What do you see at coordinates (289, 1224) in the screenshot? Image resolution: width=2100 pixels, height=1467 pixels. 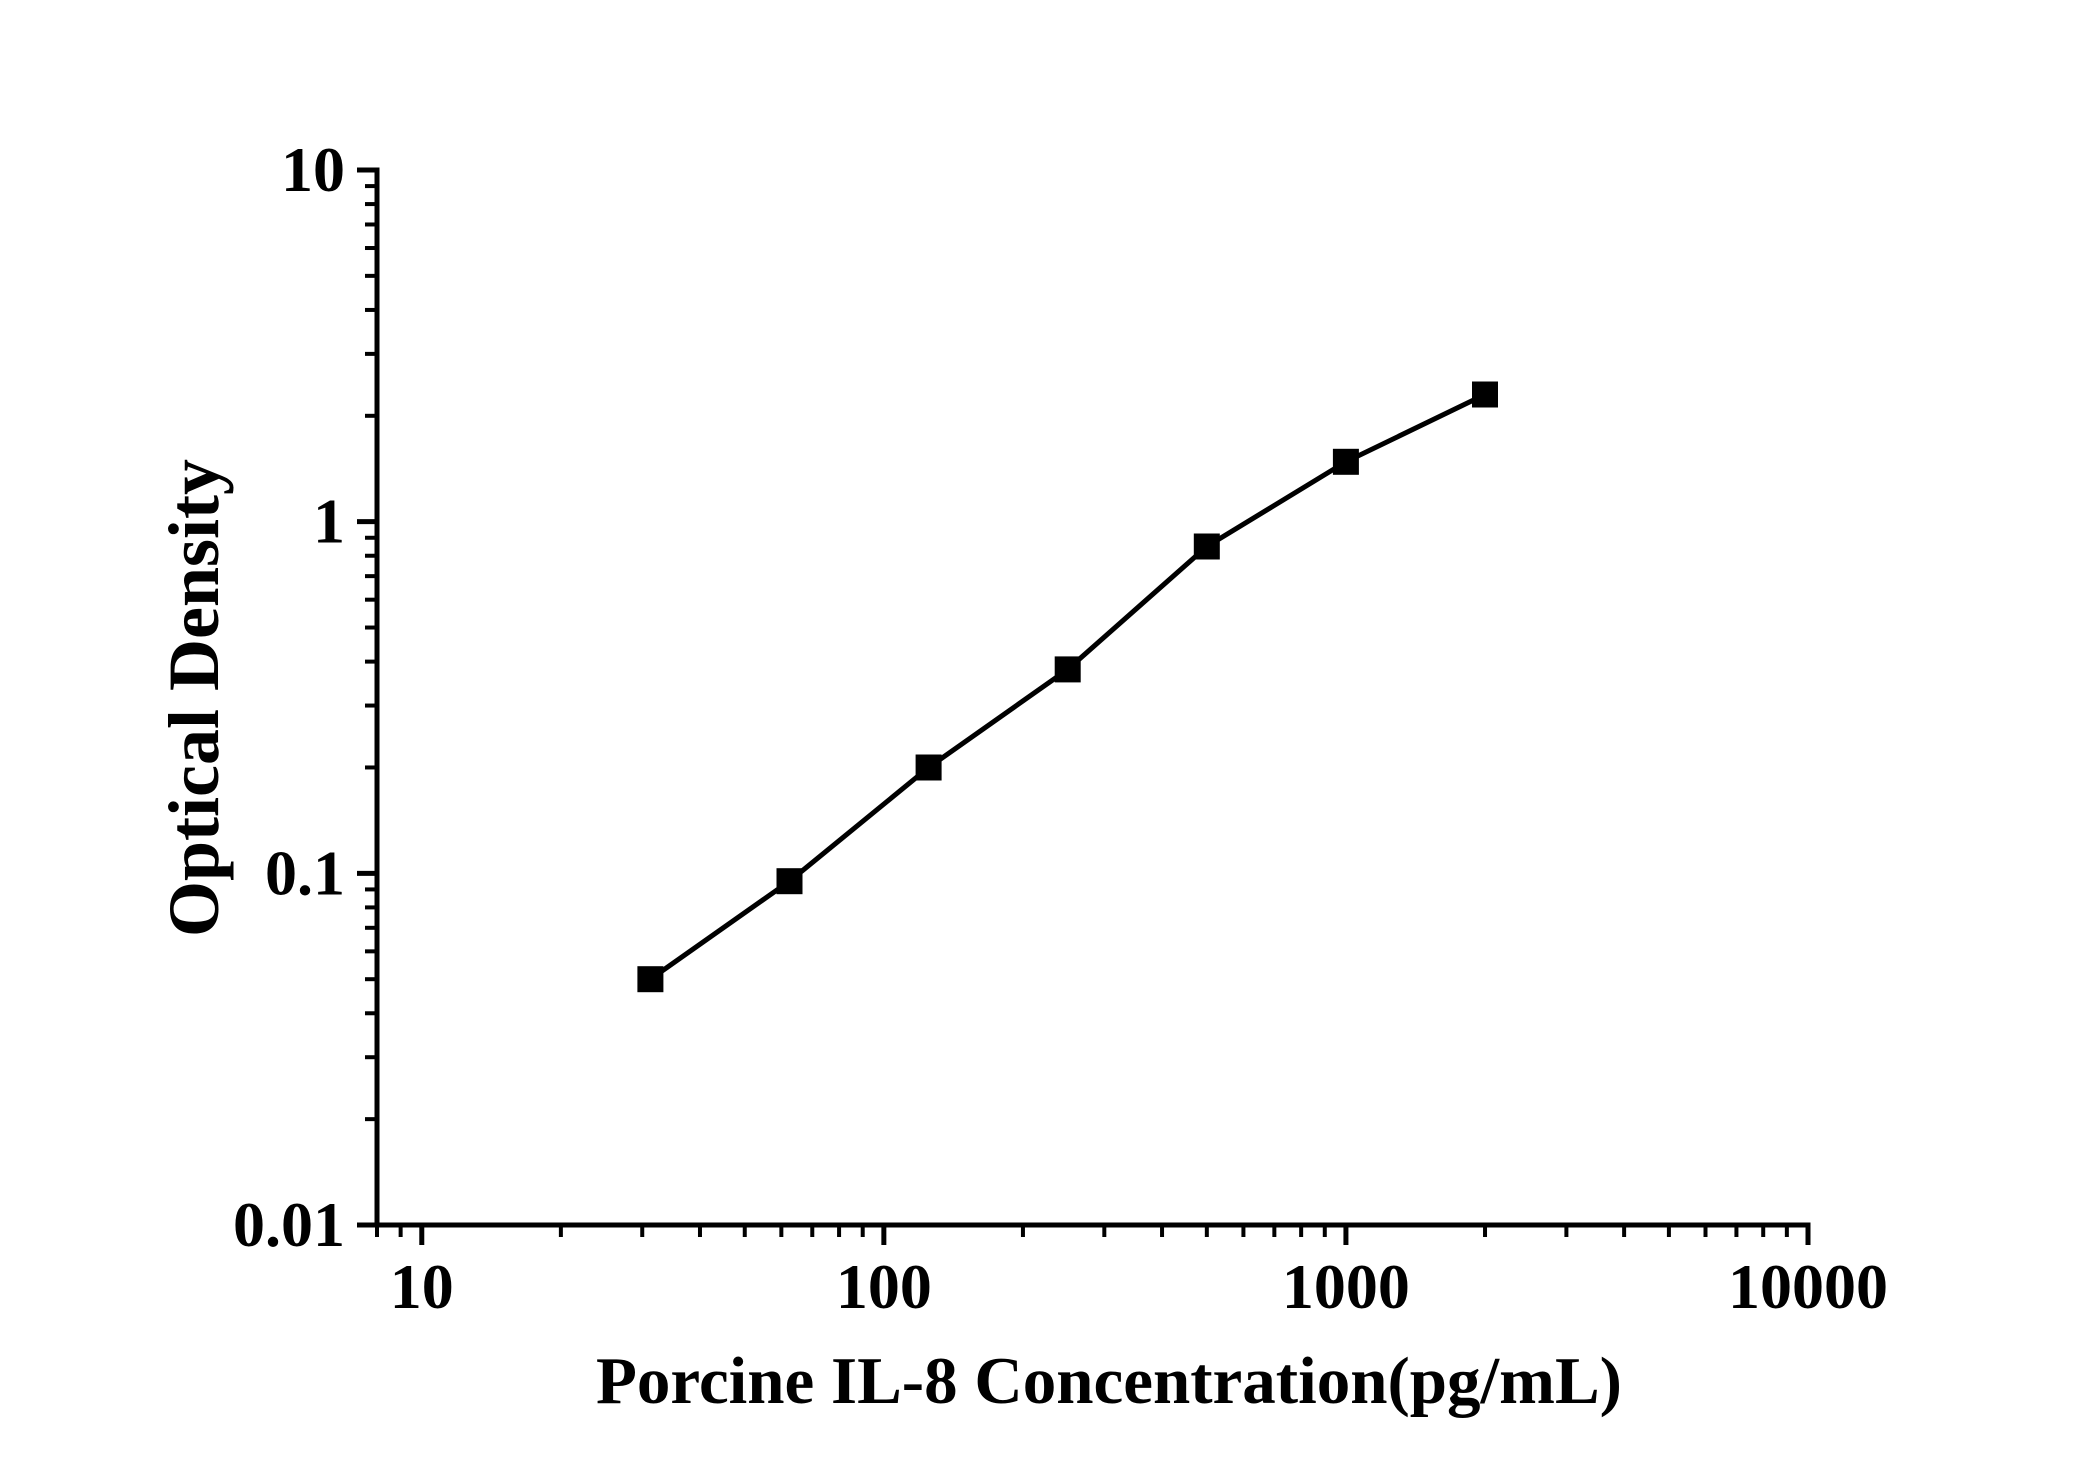 I see `y-tick-label: 0.01` at bounding box center [289, 1224].